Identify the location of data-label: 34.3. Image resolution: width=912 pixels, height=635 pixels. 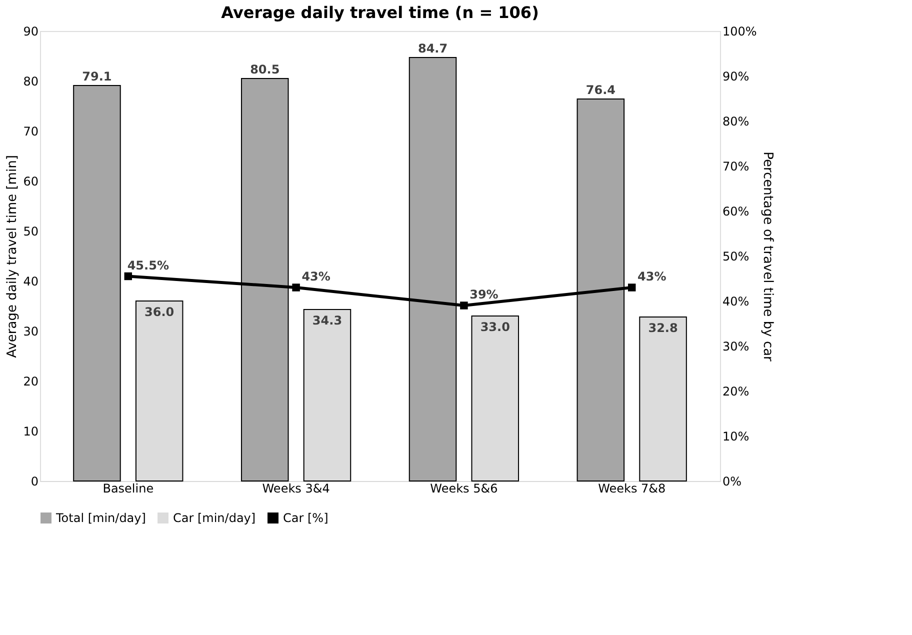
(327, 321).